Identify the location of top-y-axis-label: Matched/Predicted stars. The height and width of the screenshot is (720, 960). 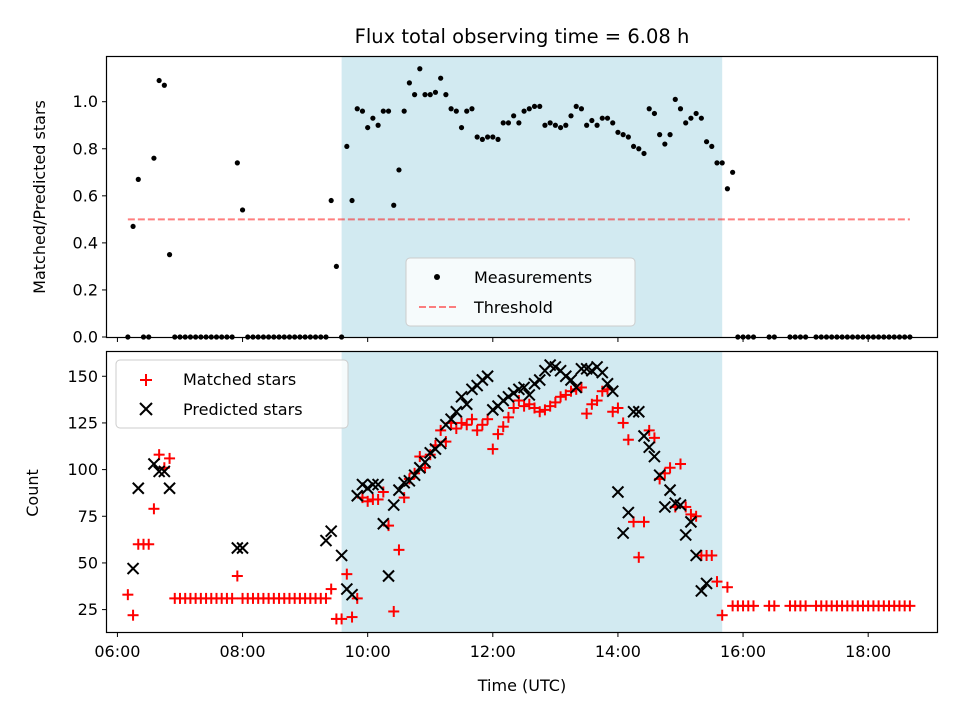
(39, 197).